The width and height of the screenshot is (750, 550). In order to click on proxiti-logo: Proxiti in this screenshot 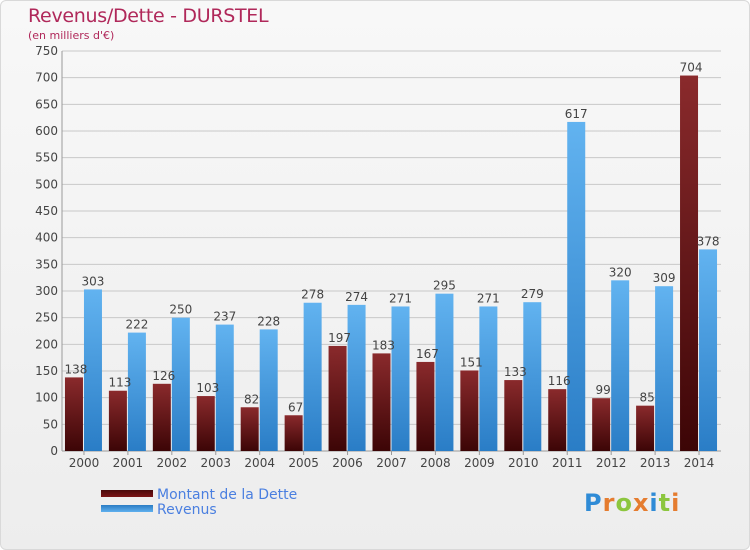, I will do `click(632, 503)`.